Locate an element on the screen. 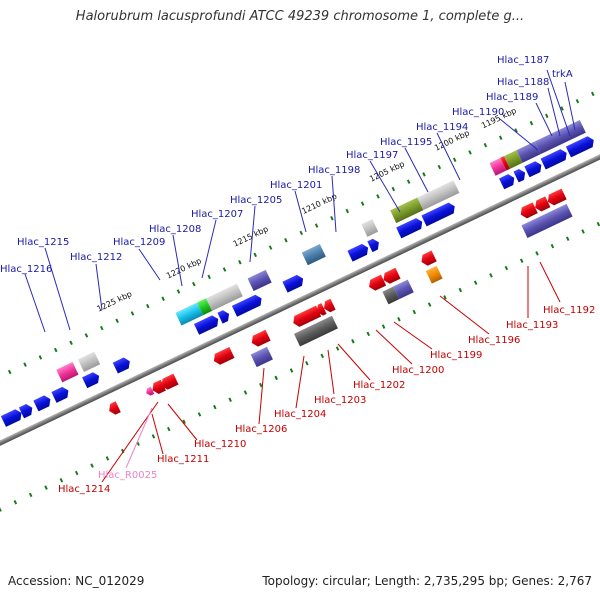 The image size is (600, 600). rna-gene-label: Hlac_R0025 is located at coordinates (127, 475).